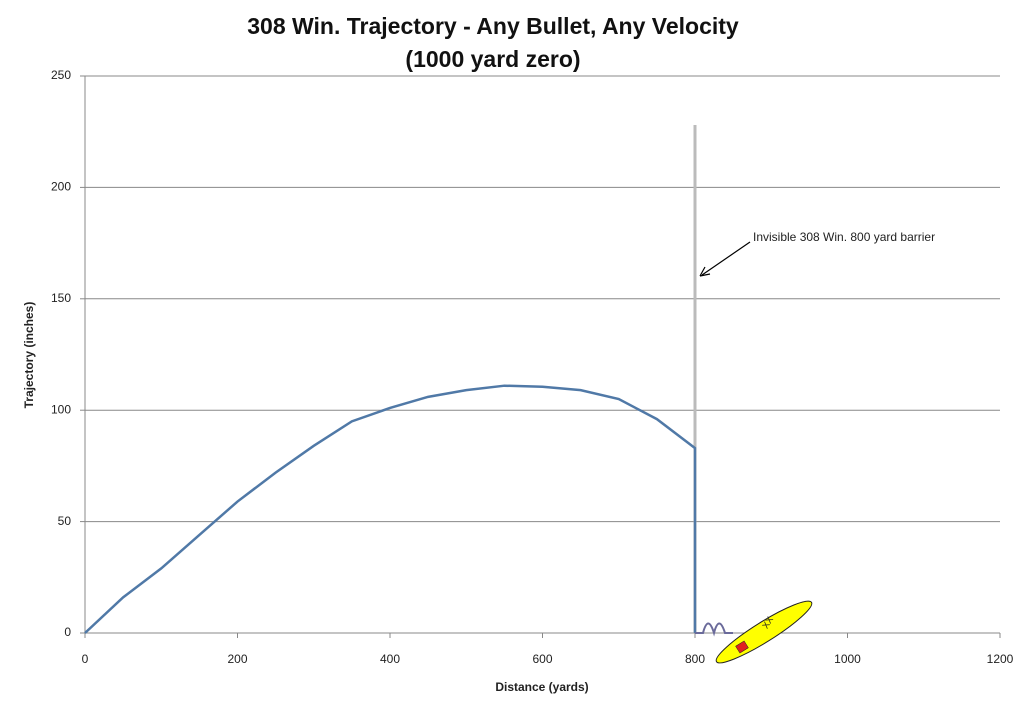  What do you see at coordinates (390, 659) in the screenshot?
I see `x-tick-label: 400` at bounding box center [390, 659].